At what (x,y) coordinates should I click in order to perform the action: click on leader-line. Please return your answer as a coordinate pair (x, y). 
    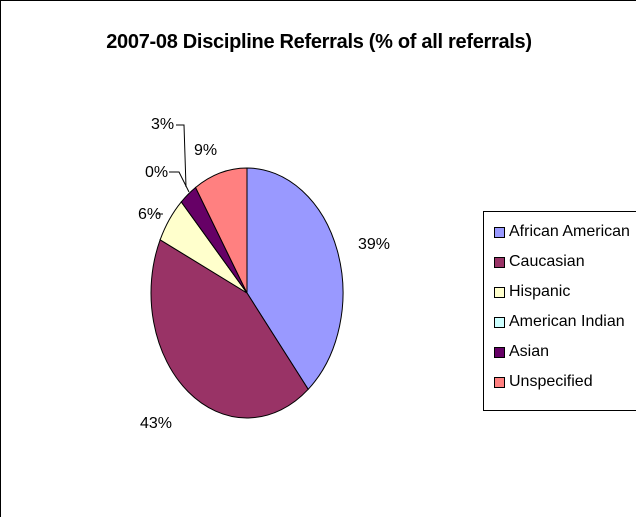
    Looking at the image, I should click on (181, 156).